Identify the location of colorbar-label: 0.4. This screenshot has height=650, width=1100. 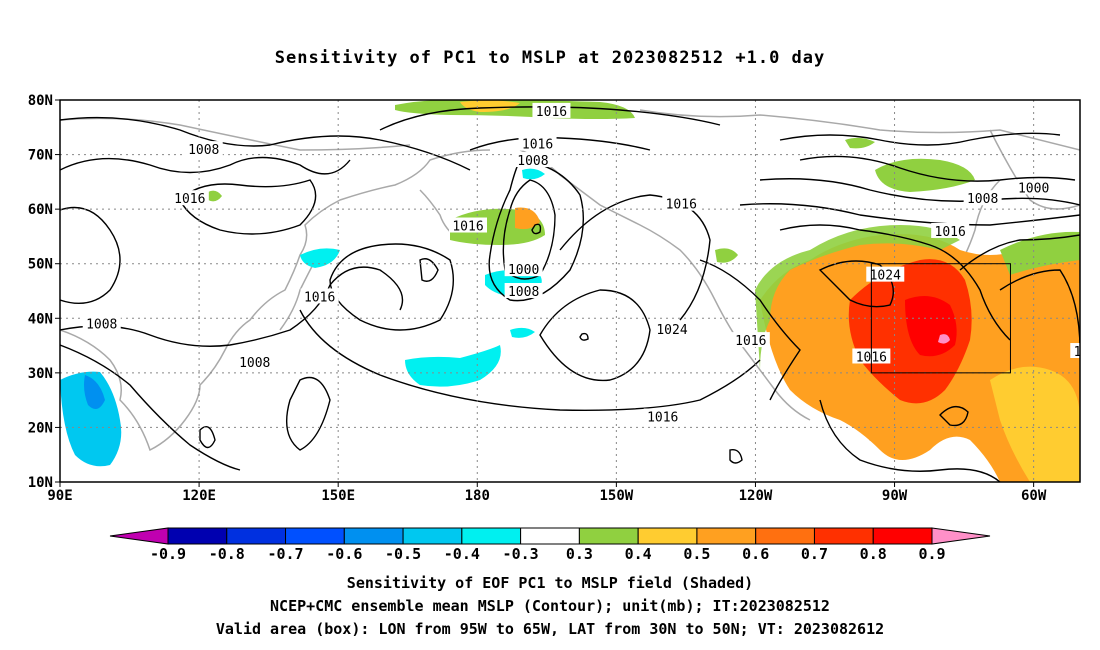
(638, 554).